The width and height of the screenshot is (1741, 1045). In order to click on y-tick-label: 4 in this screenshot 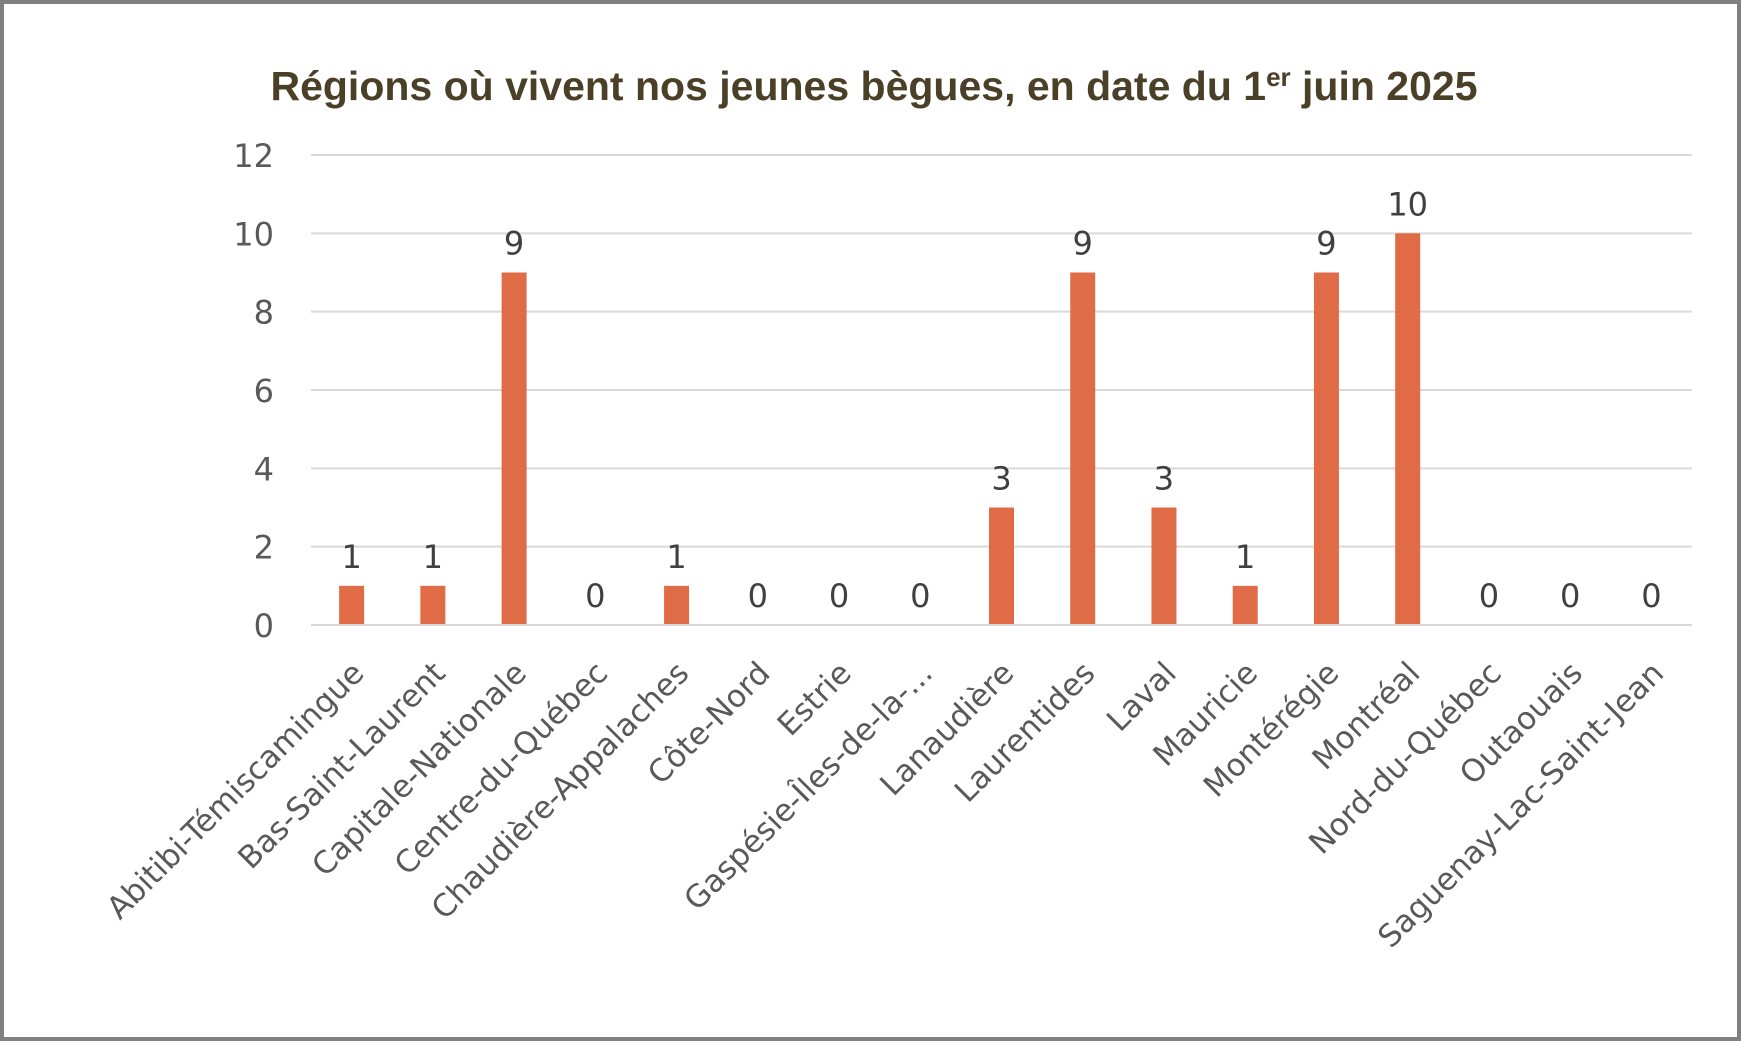, I will do `click(264, 469)`.